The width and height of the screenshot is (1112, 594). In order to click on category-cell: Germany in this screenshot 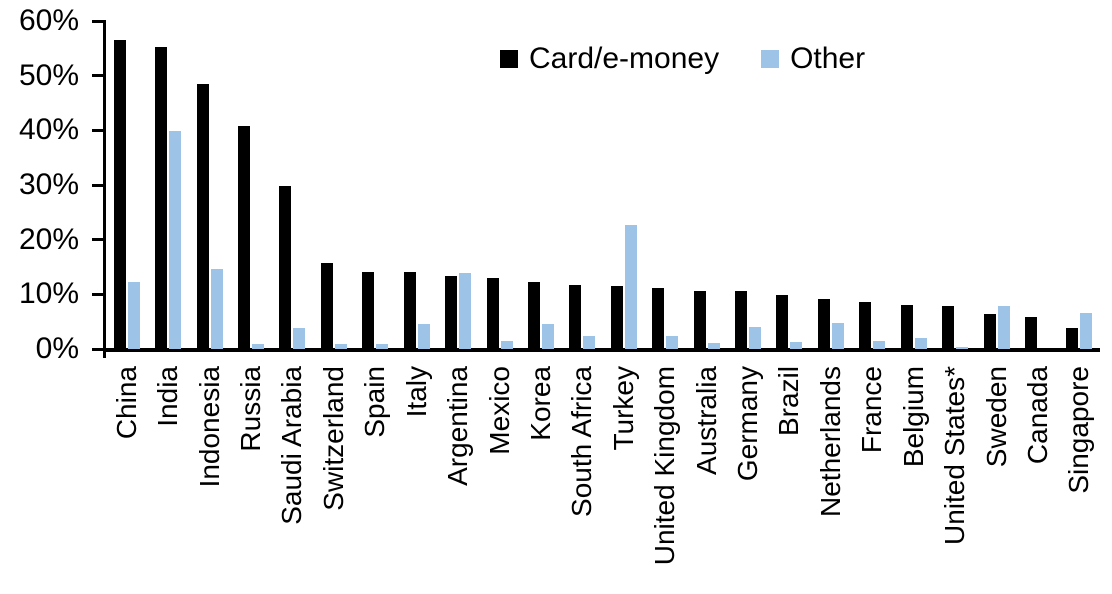, I will do `click(747, 465)`.